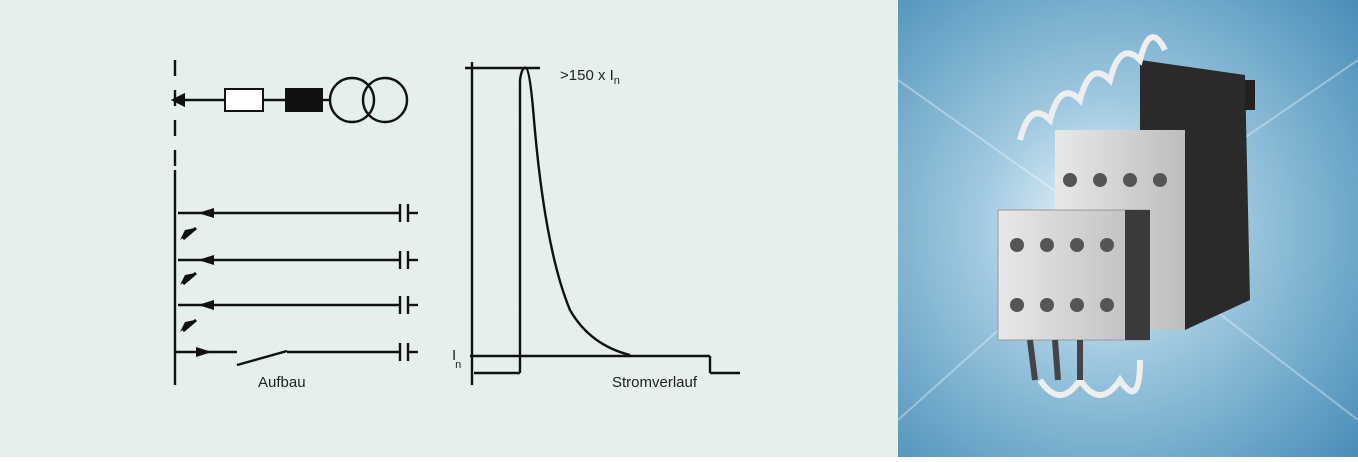 Image resolution: width=1358 pixels, height=462 pixels. What do you see at coordinates (458, 365) in the screenshot?
I see `rated-label-subscript: n` at bounding box center [458, 365].